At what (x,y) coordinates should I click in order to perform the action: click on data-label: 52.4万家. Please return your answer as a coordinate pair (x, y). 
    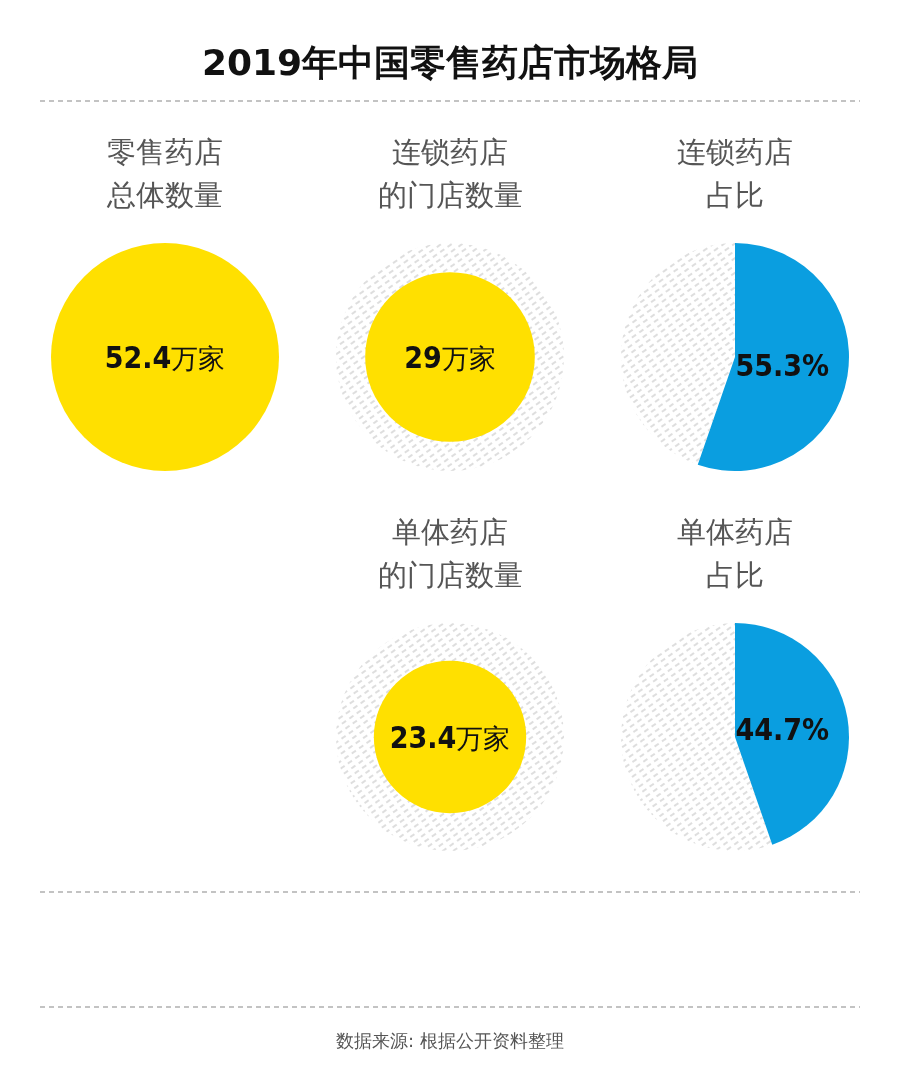
    Looking at the image, I should click on (165, 357).